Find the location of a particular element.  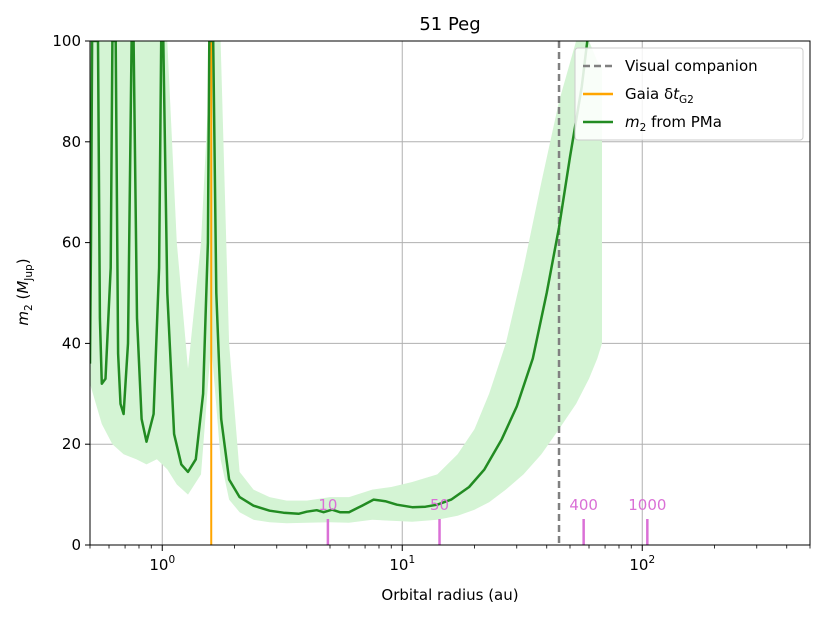

x-tick-label: 10¹ is located at coordinates (402, 564).